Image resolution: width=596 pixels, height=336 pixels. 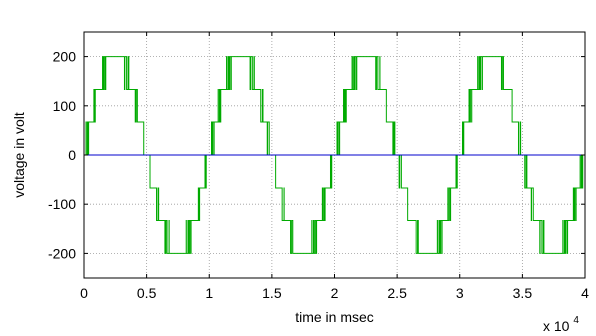 I want to click on x-tick-label: 2.5, so click(x=397, y=293).